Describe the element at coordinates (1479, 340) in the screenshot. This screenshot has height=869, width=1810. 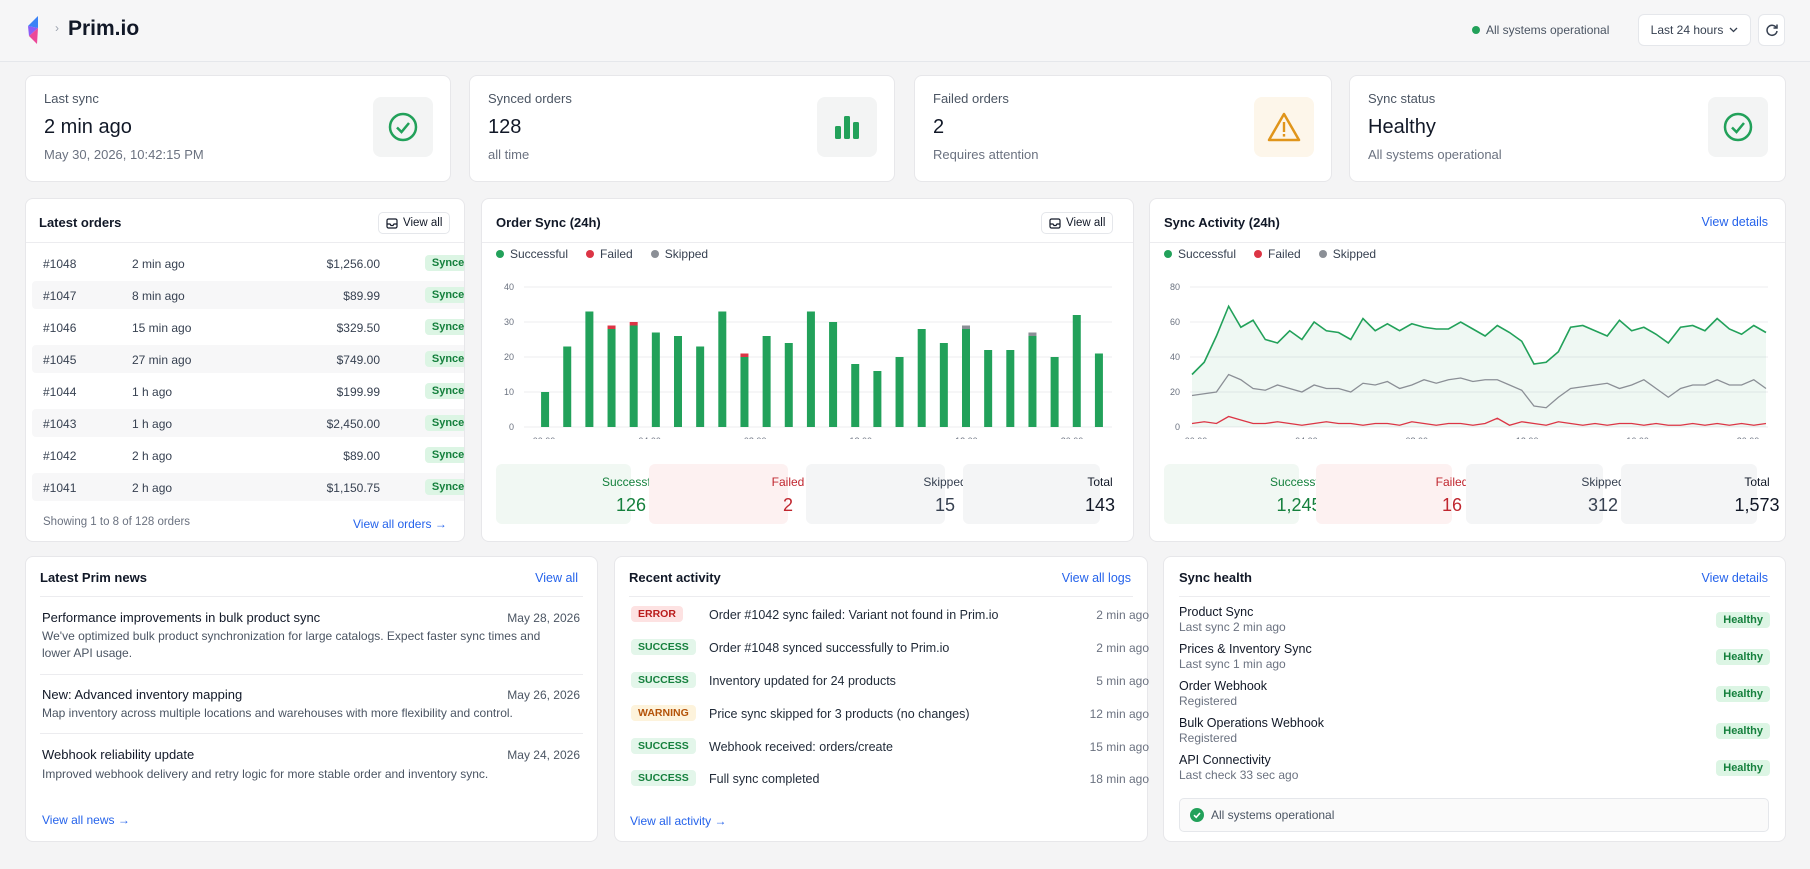
I see `line-successful` at that location.